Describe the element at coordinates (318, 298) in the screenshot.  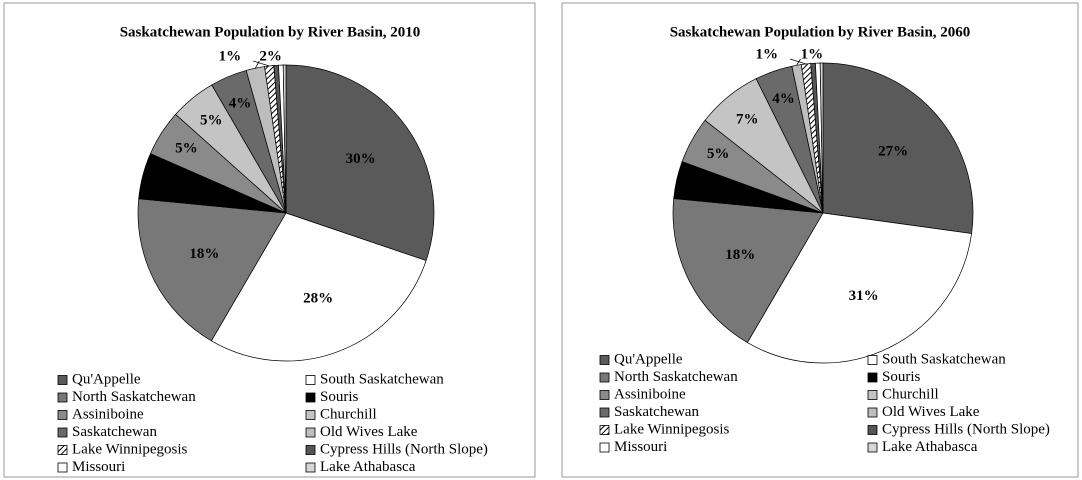
I see `data-label: 28%` at that location.